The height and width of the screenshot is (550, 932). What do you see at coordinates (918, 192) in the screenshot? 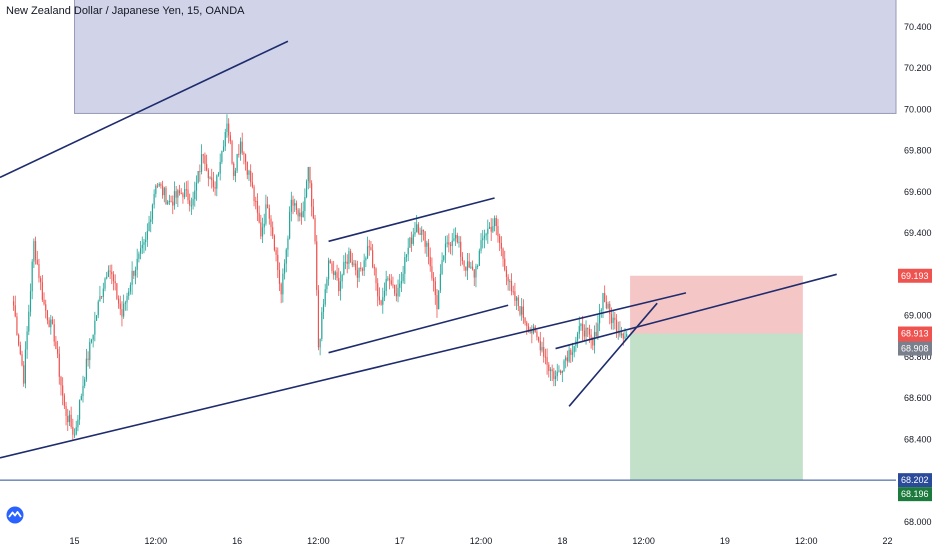
I see `y-tick-label: 69.600` at bounding box center [918, 192].